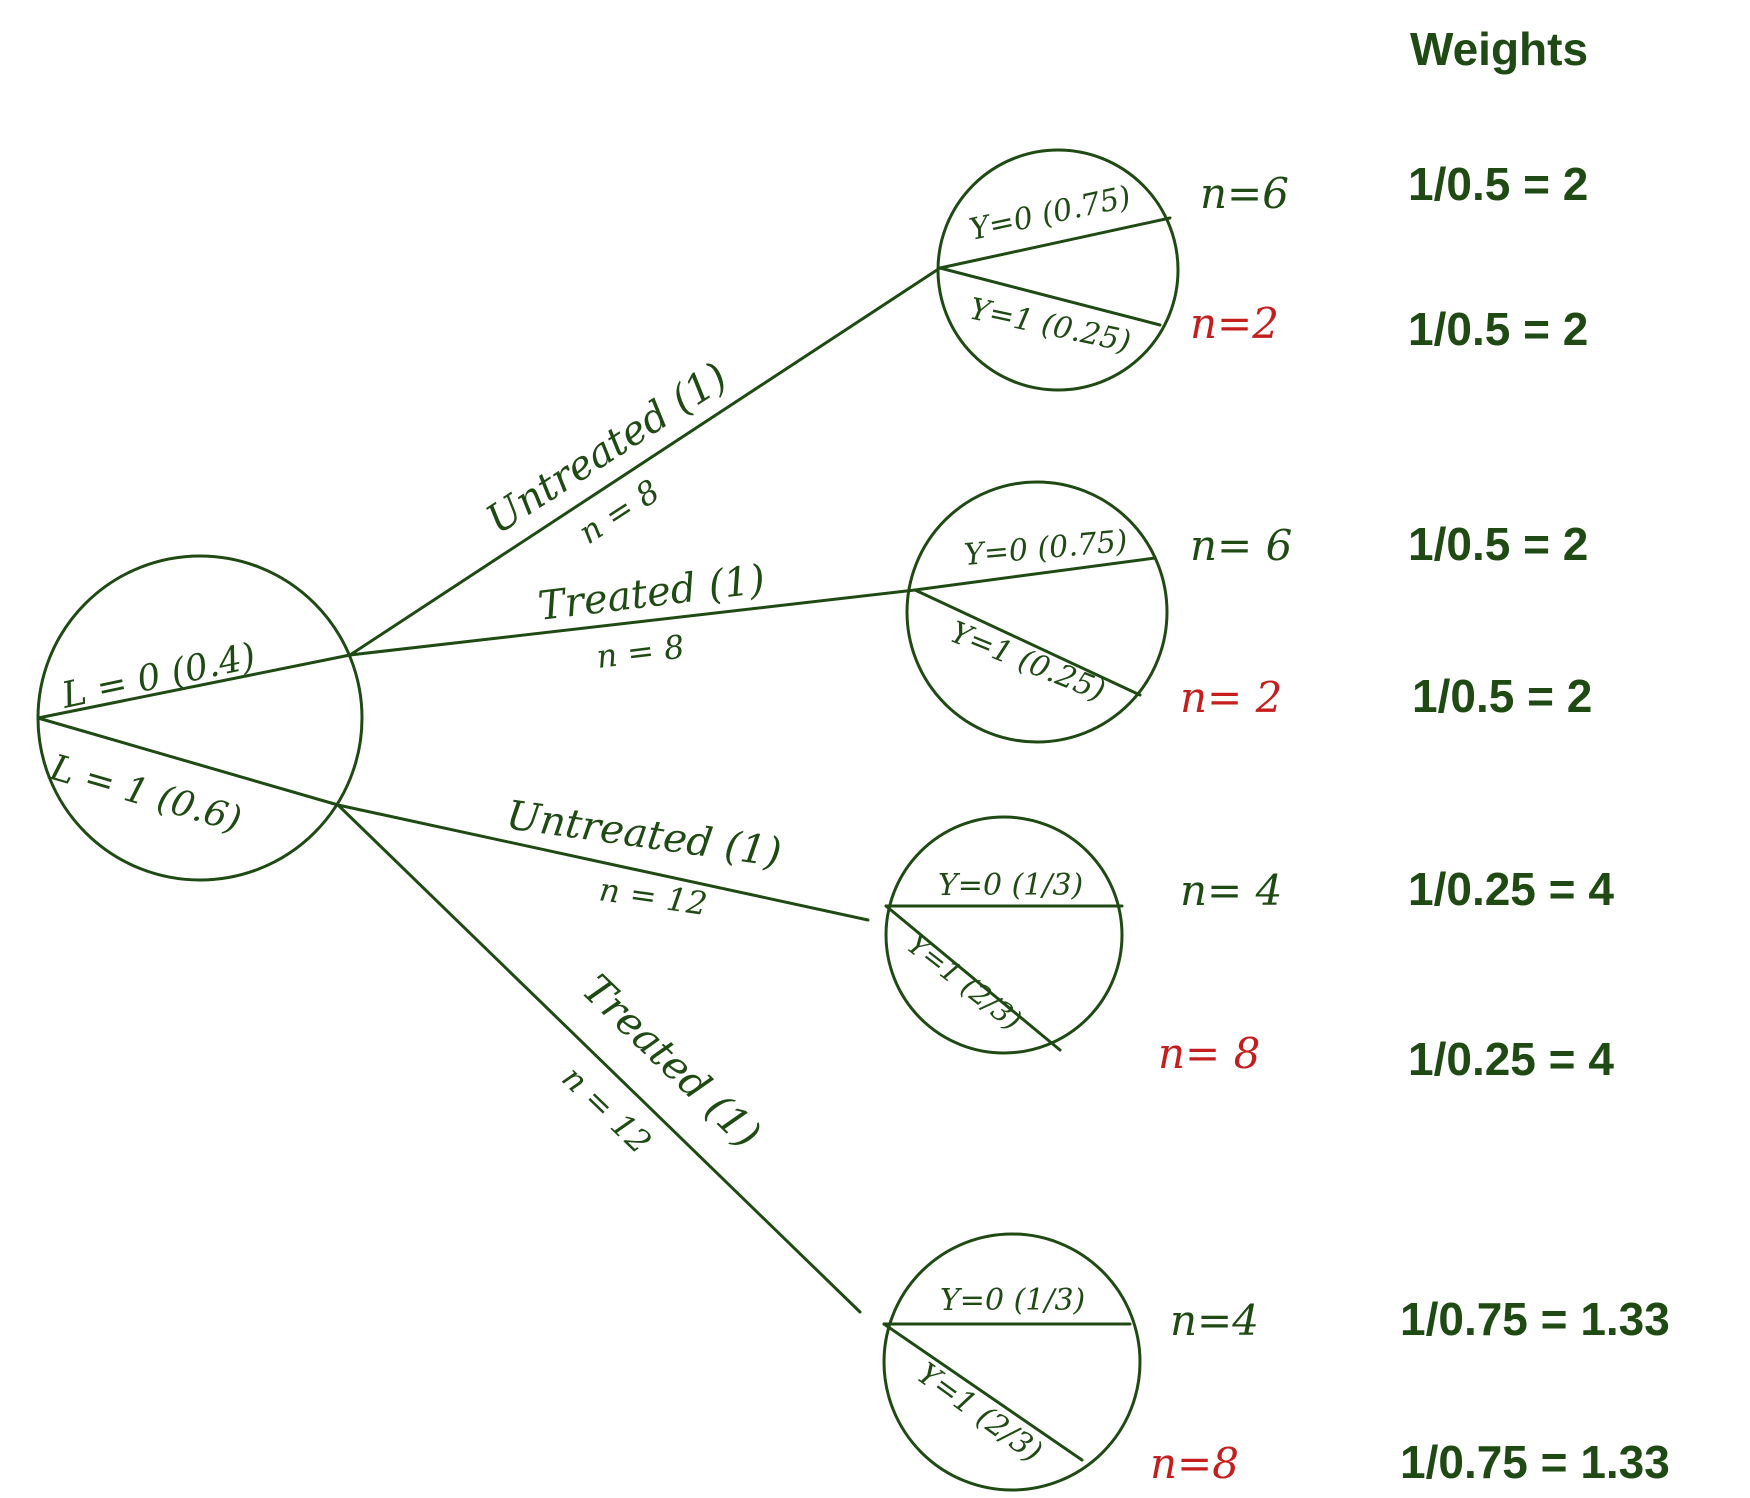 This screenshot has width=1750, height=1498. I want to click on branch-n-treated-l1: n = 12, so click(606, 1109).